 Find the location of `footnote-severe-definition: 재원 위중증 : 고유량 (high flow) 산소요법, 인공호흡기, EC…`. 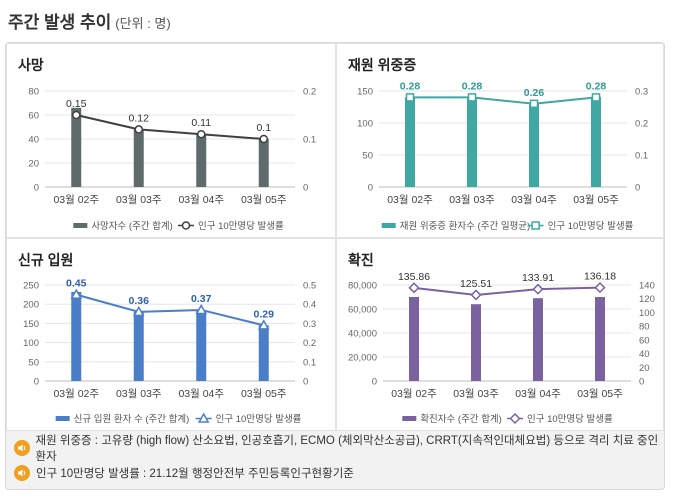

footnote-severe-definition: 재원 위중증 : 고유량 (high flow) 산소요법, 인공호흡기, EC… is located at coordinates (338, 449).